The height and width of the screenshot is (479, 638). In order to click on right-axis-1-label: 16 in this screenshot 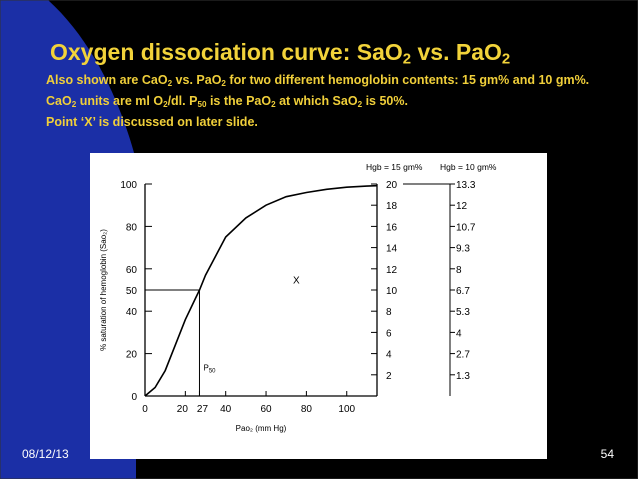, I will do `click(392, 227)`.